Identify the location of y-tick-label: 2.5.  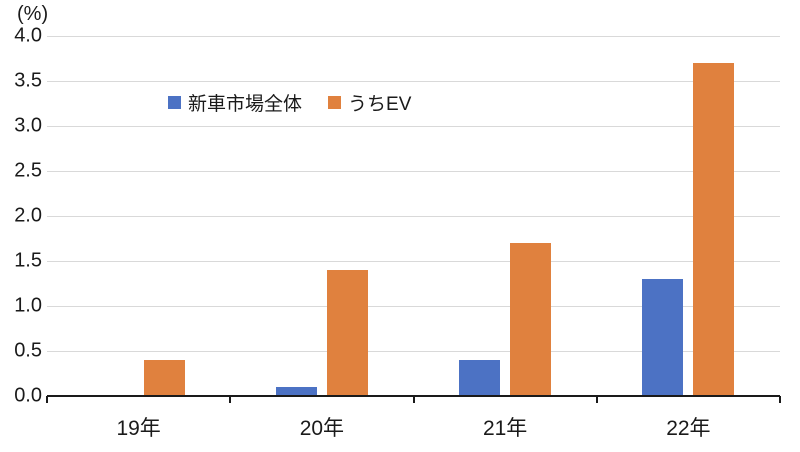
(28, 170).